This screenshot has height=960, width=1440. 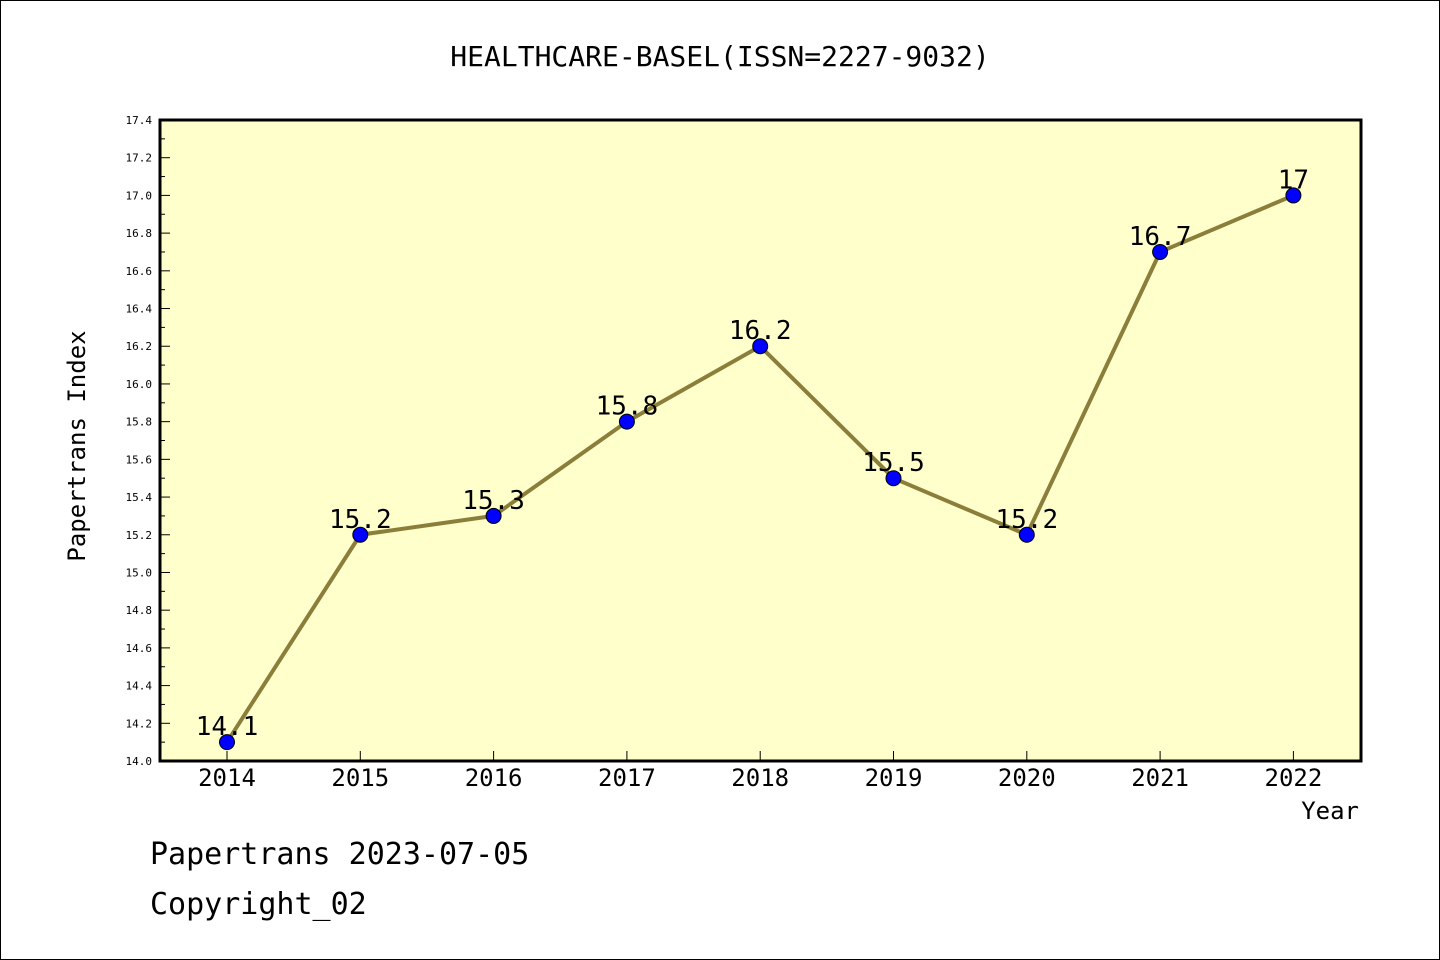 What do you see at coordinates (258, 904) in the screenshot?
I see `footer-copyright: Copyright_02` at bounding box center [258, 904].